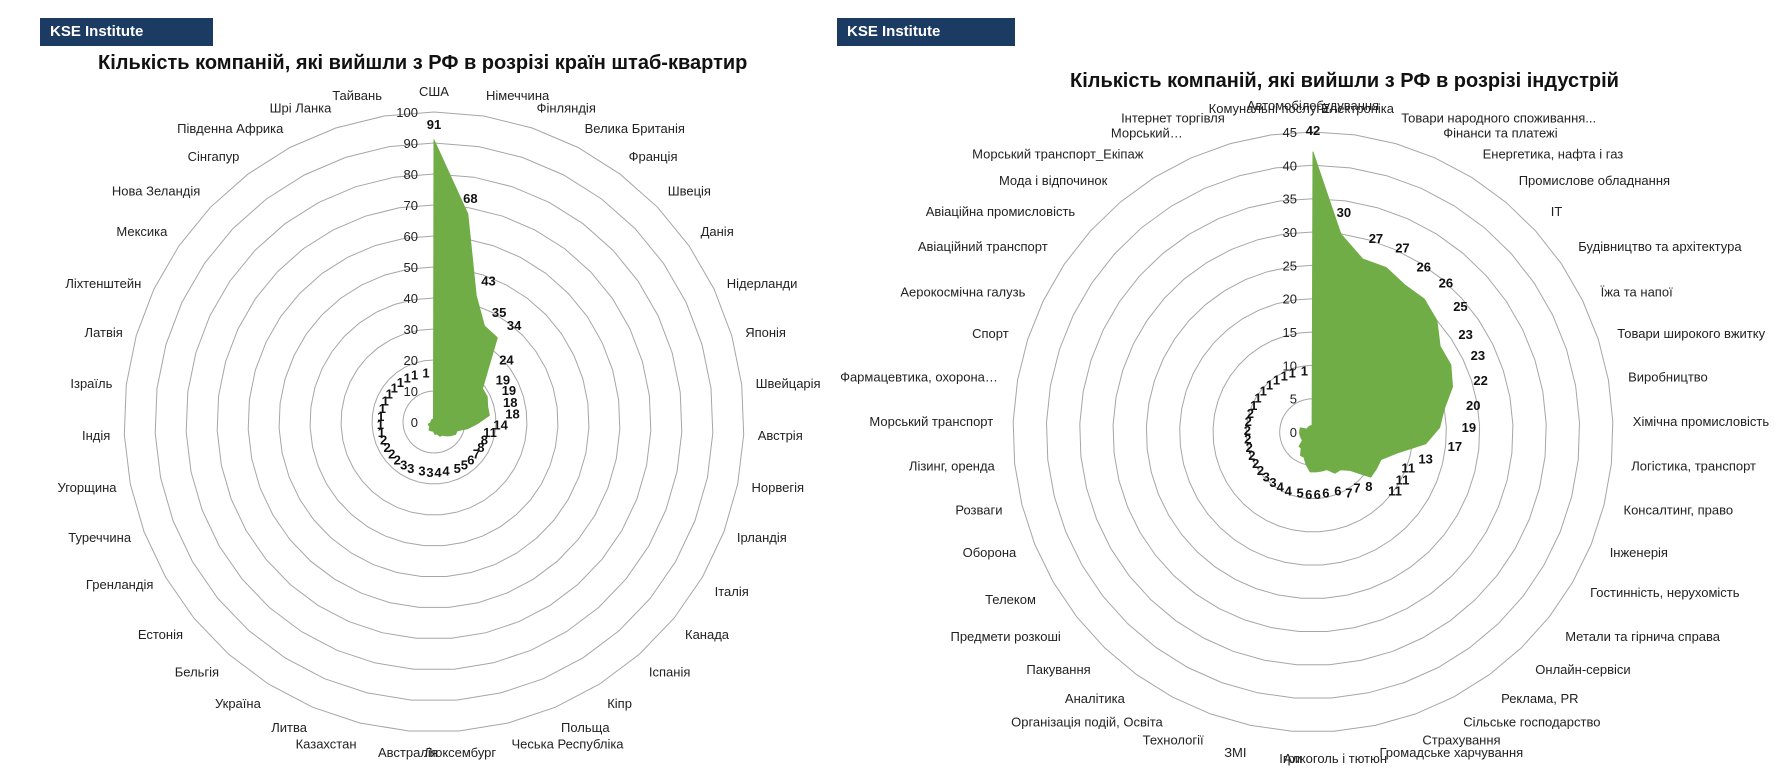 This screenshot has height=776, width=1792. What do you see at coordinates (460, 752) in the screenshot?
I see `category-label: Люксембург` at bounding box center [460, 752].